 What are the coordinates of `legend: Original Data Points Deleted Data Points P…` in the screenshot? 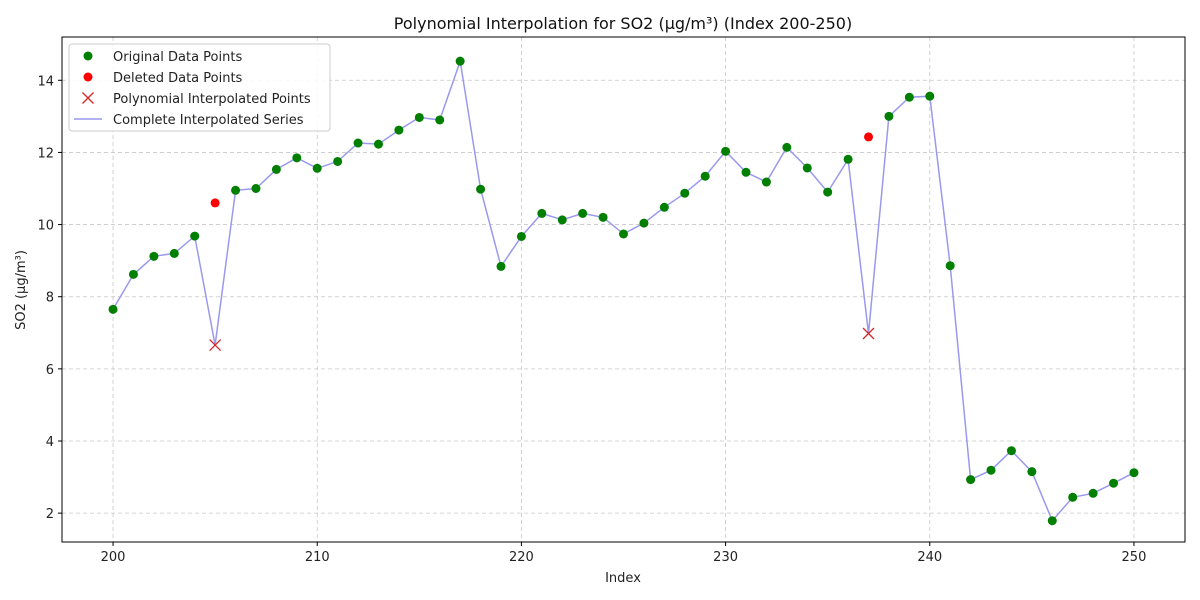 It's located at (199, 87).